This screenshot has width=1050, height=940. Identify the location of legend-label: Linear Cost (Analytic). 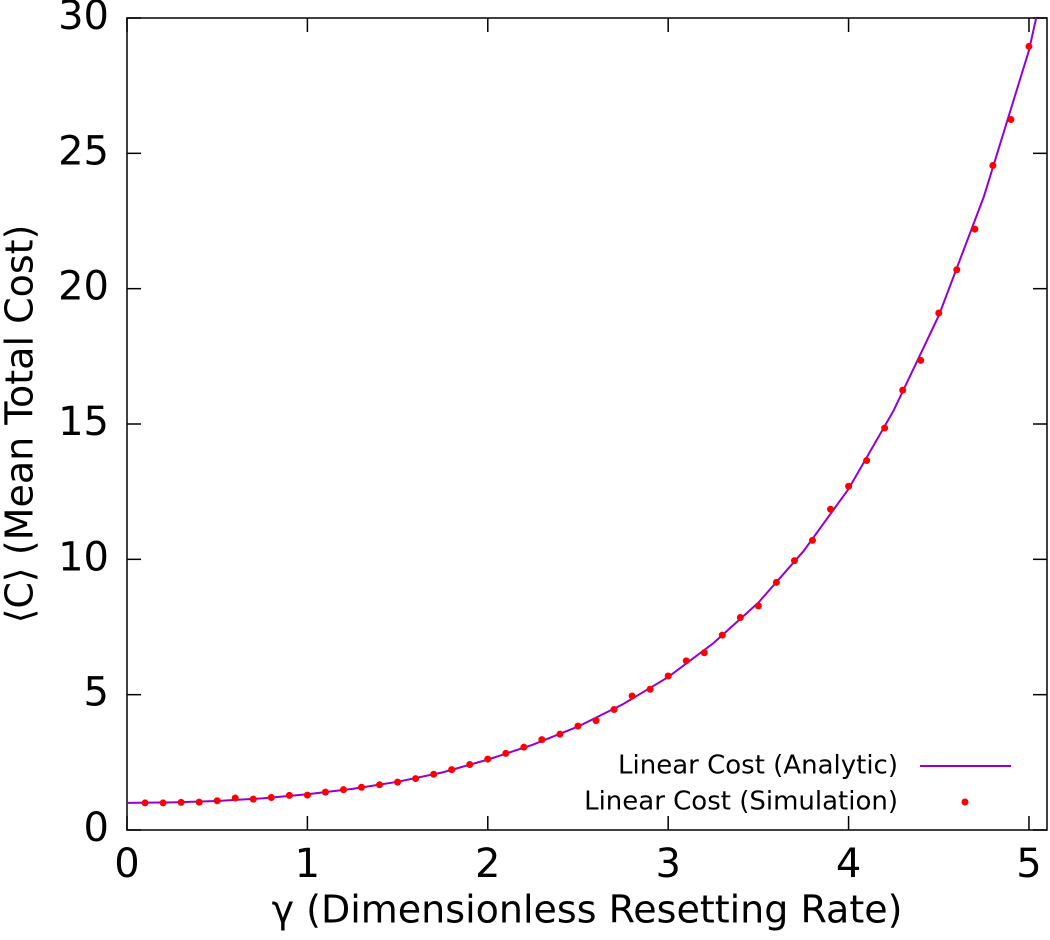
(758, 766).